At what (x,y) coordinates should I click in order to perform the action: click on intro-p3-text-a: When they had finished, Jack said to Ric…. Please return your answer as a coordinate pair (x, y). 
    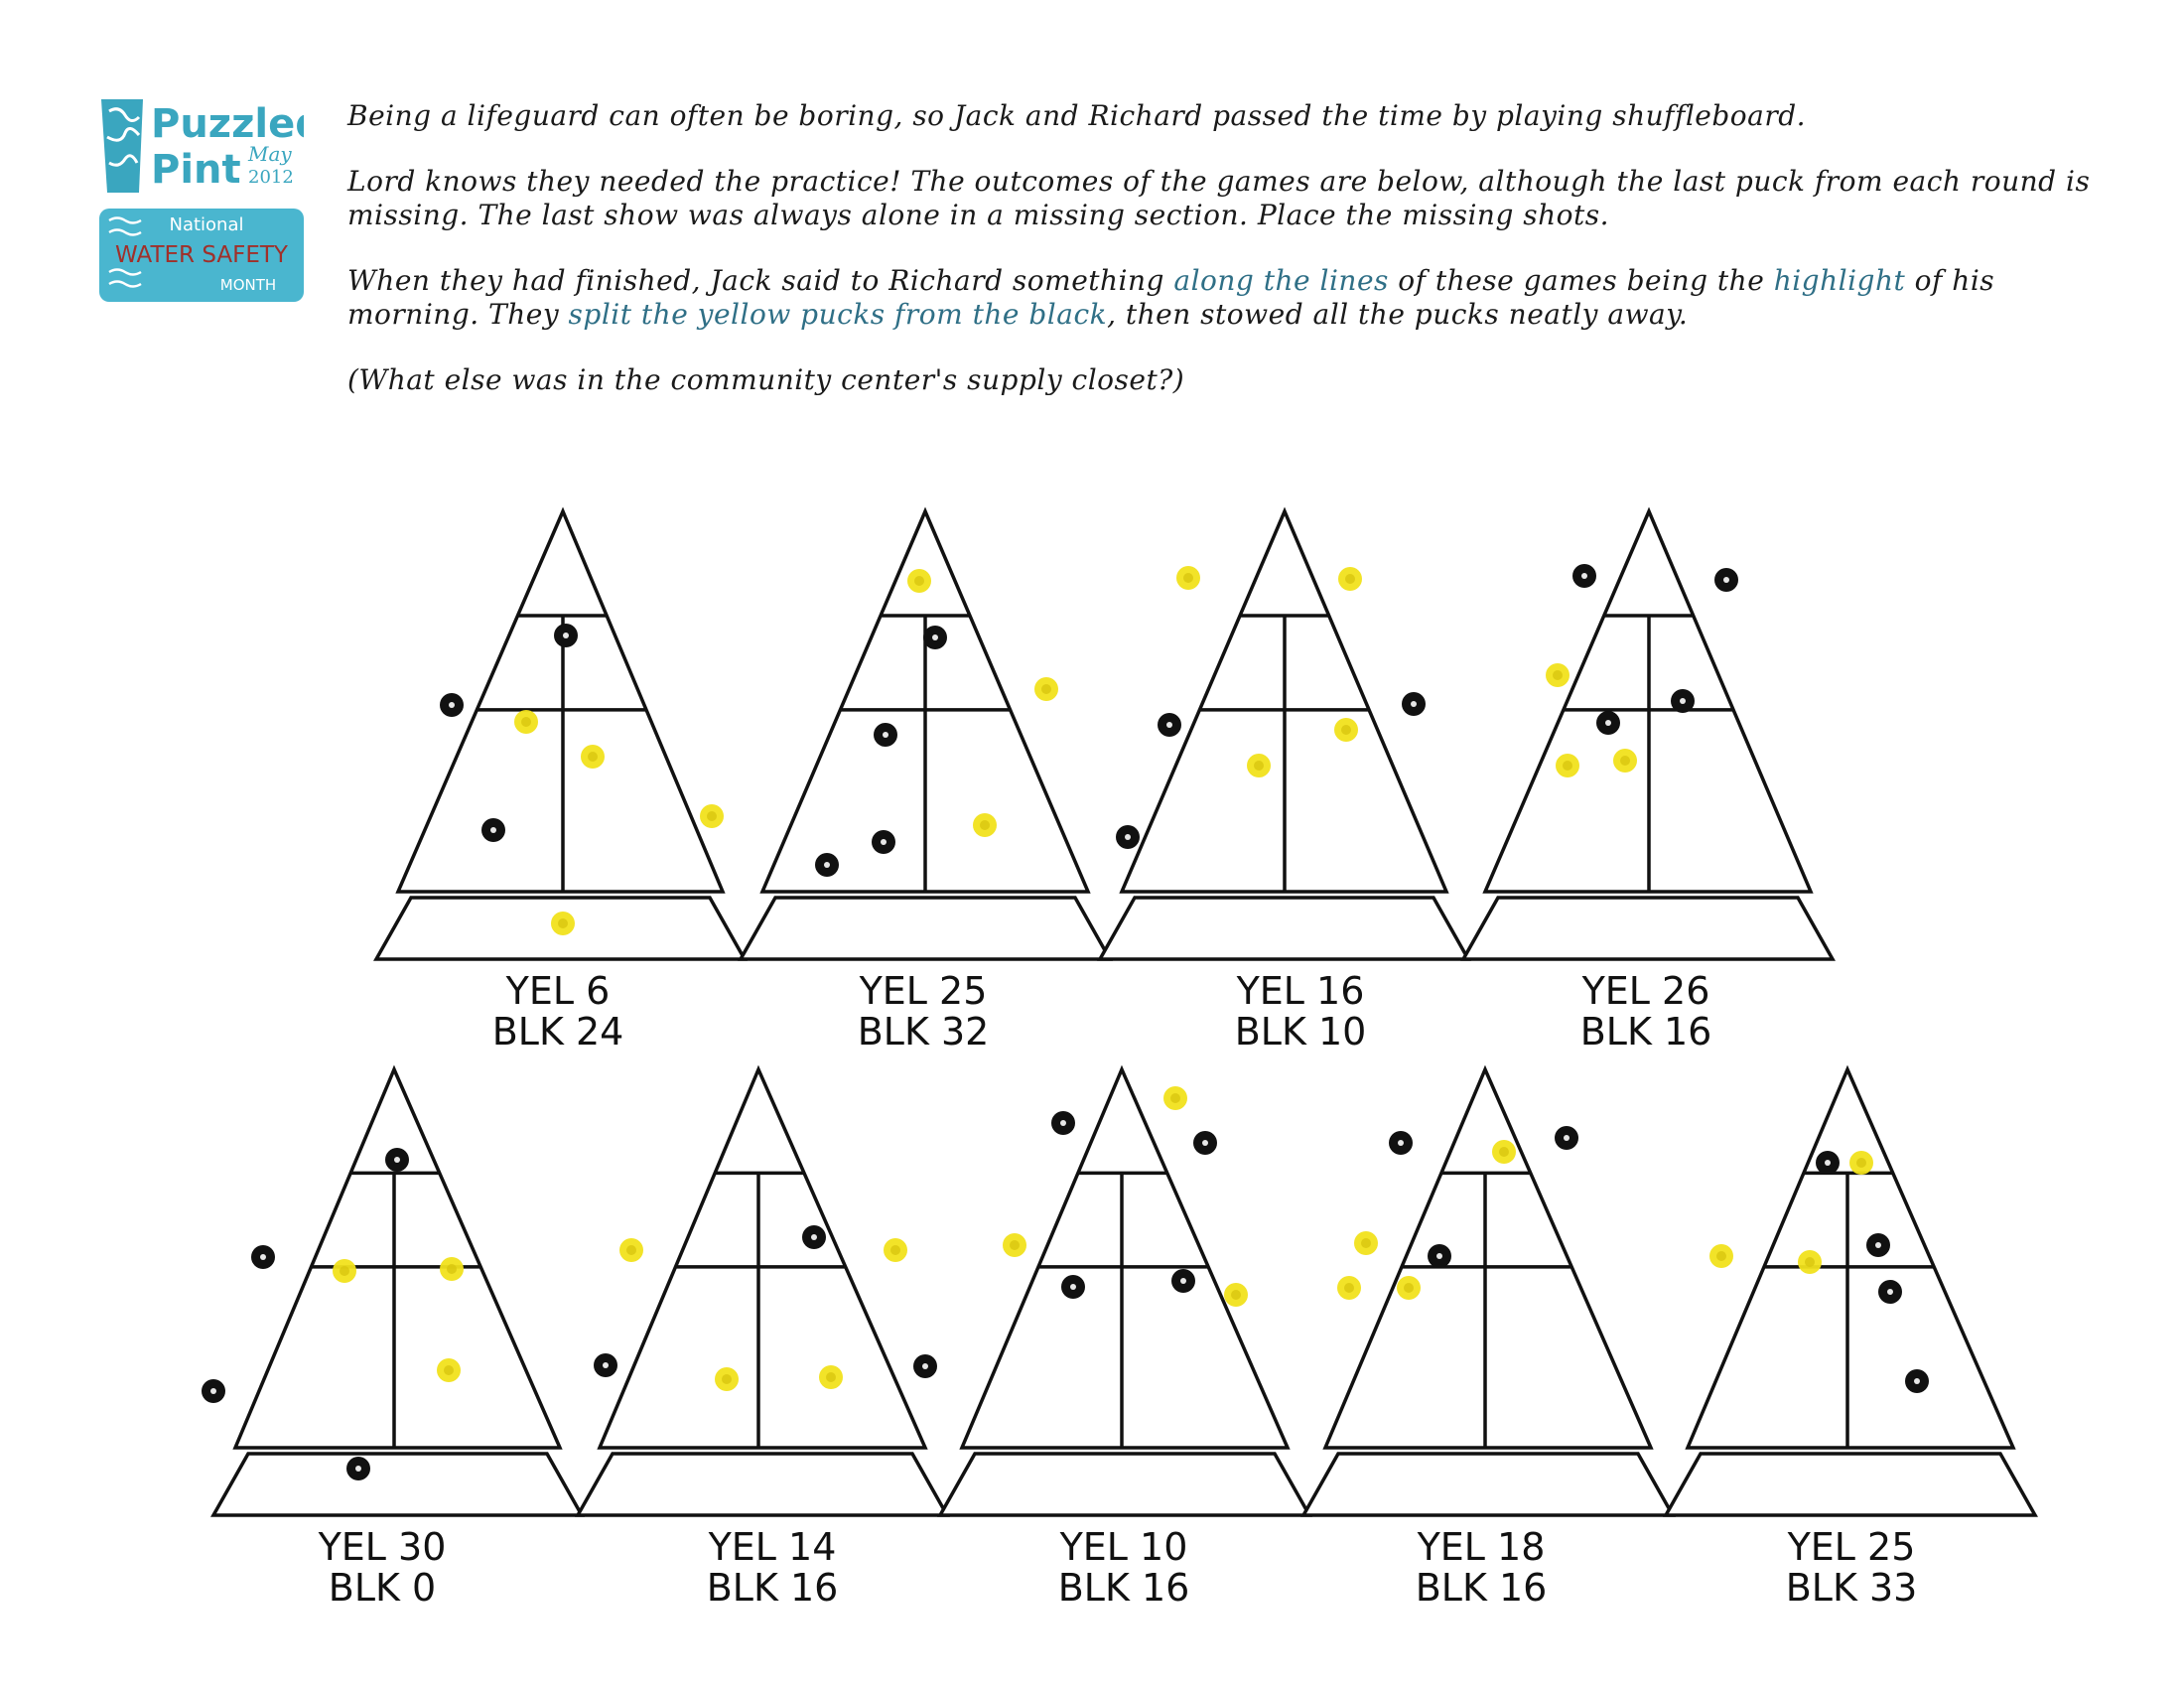
    Looking at the image, I should click on (760, 280).